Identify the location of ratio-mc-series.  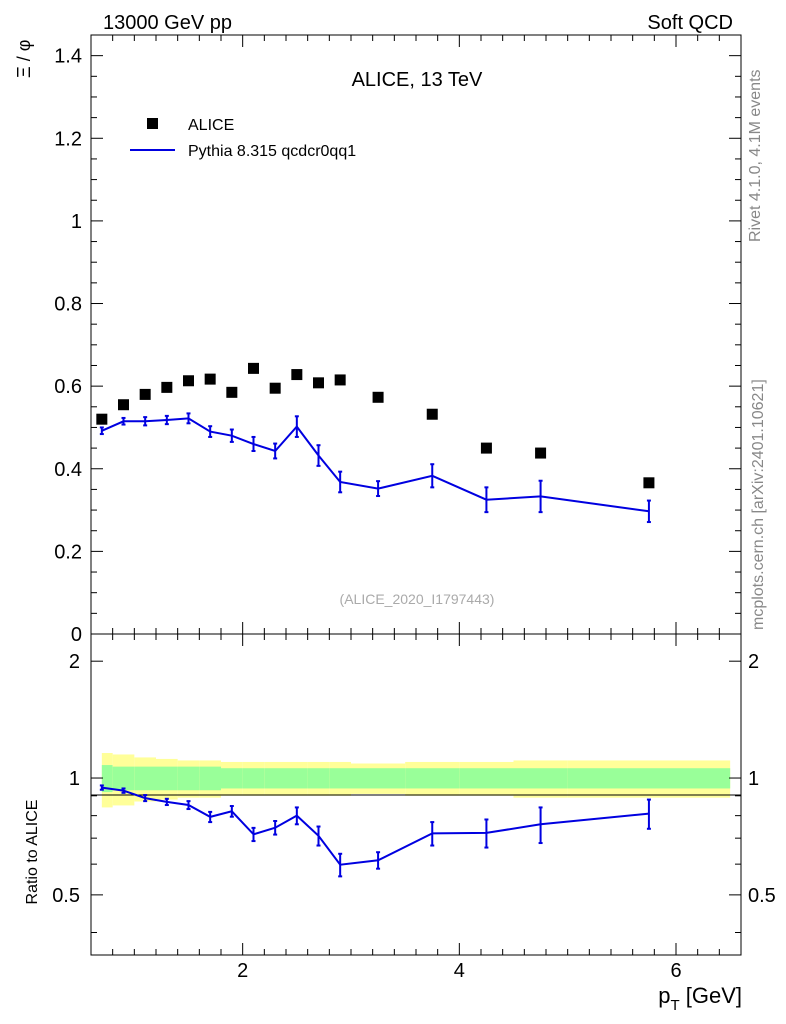
(375, 831).